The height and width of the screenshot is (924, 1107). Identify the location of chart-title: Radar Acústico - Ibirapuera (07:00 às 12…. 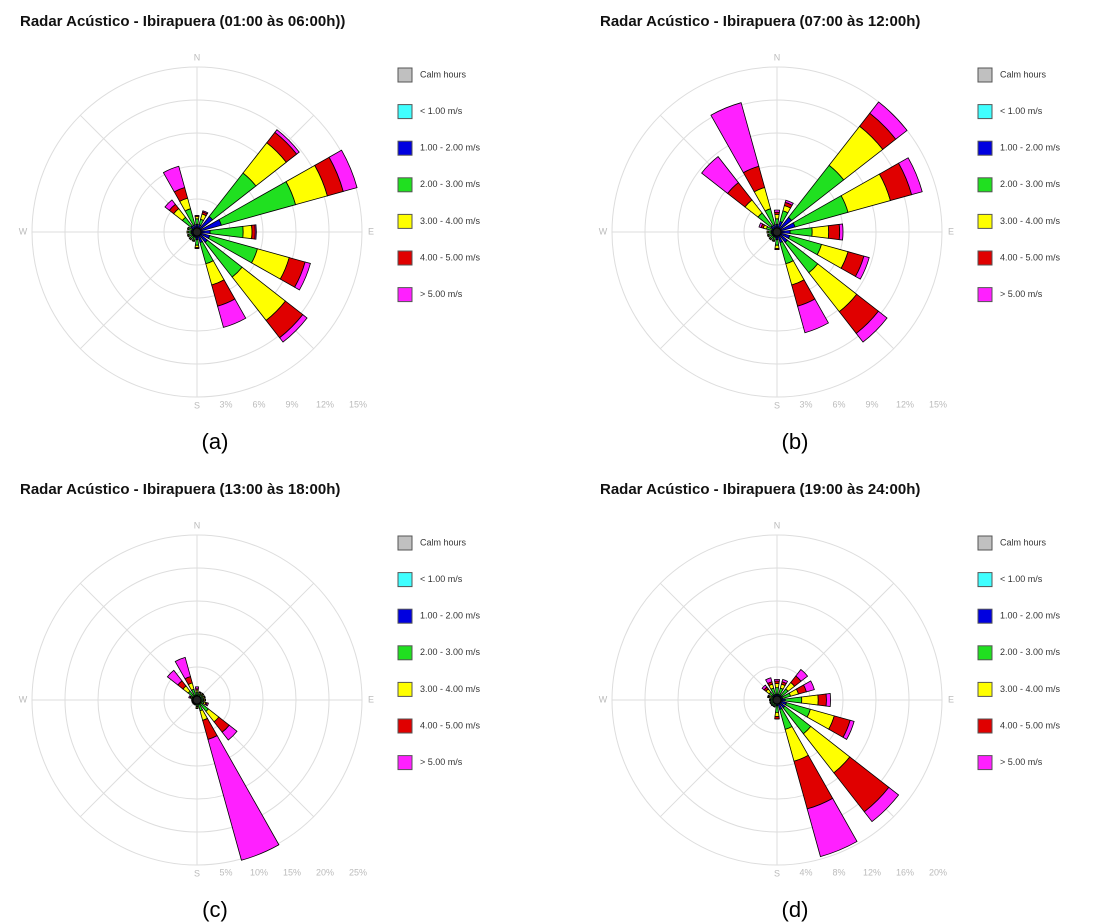
(760, 21).